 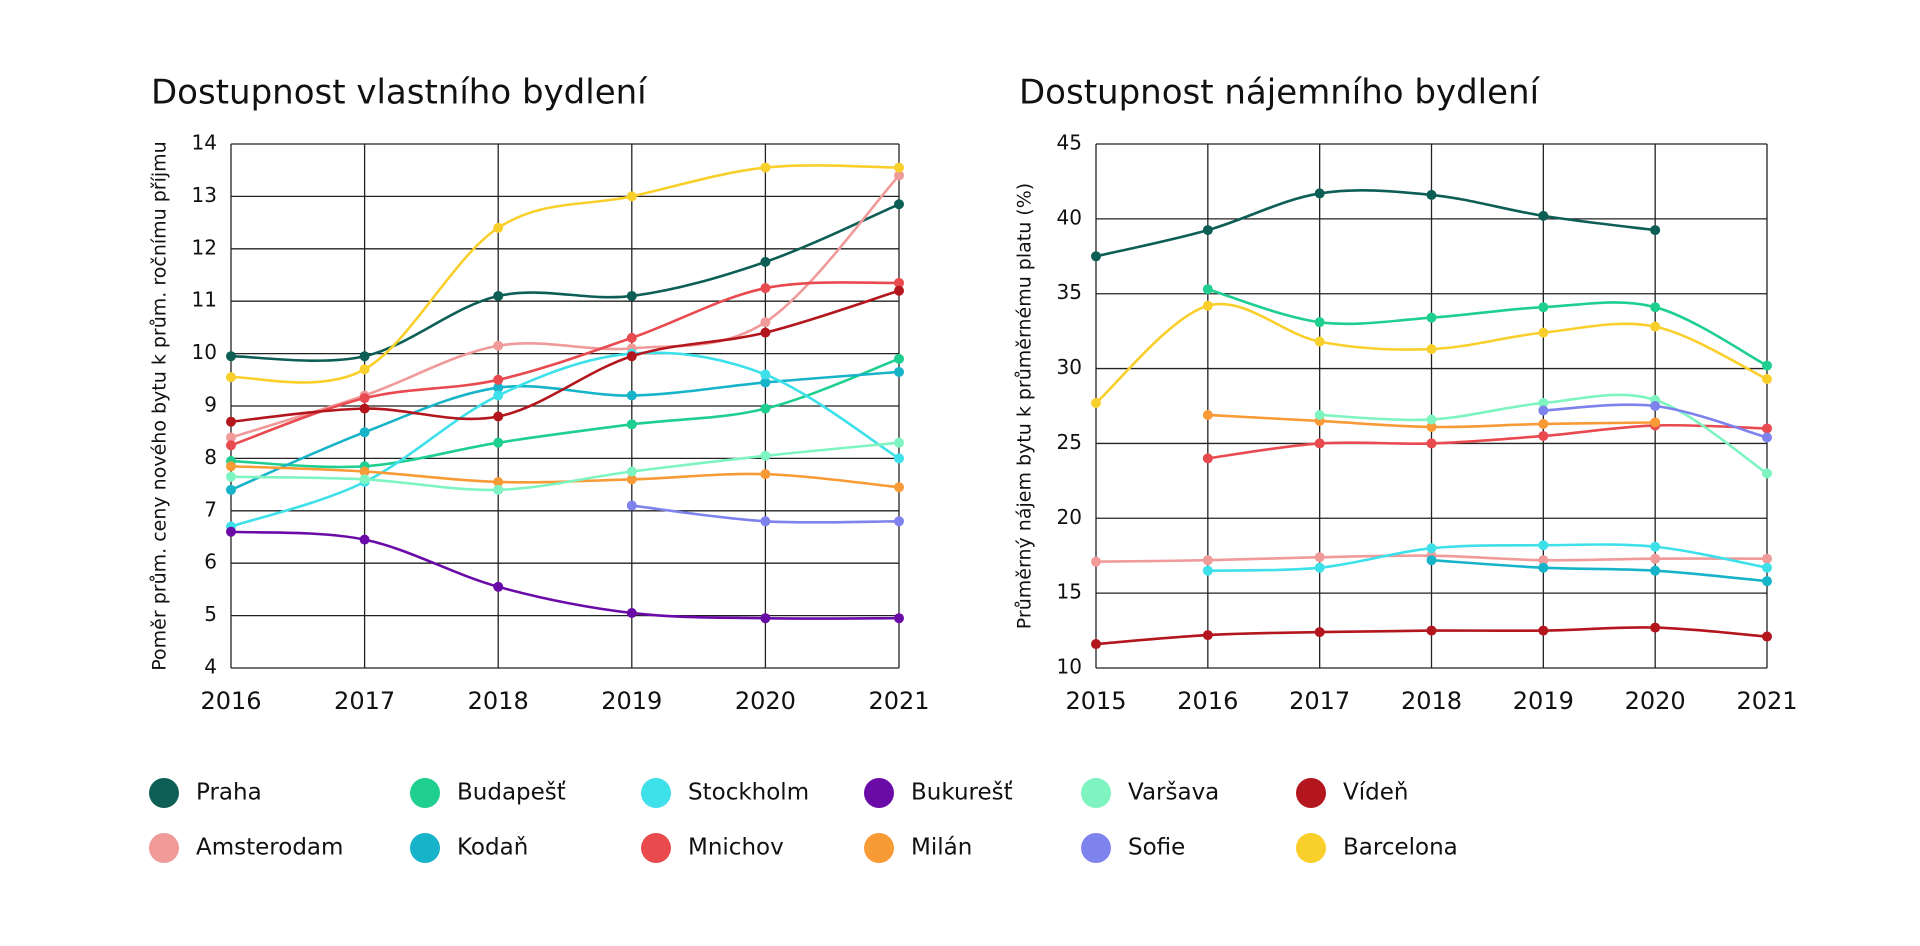 What do you see at coordinates (210, 509) in the screenshot?
I see `y-tick-label: 7` at bounding box center [210, 509].